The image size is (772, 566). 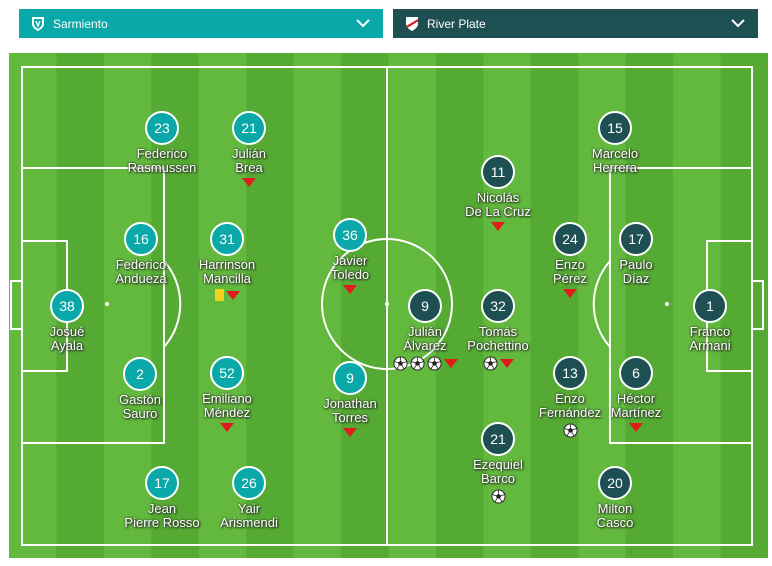 I want to click on player-last-name: Pierre Rosso, so click(x=162, y=522).